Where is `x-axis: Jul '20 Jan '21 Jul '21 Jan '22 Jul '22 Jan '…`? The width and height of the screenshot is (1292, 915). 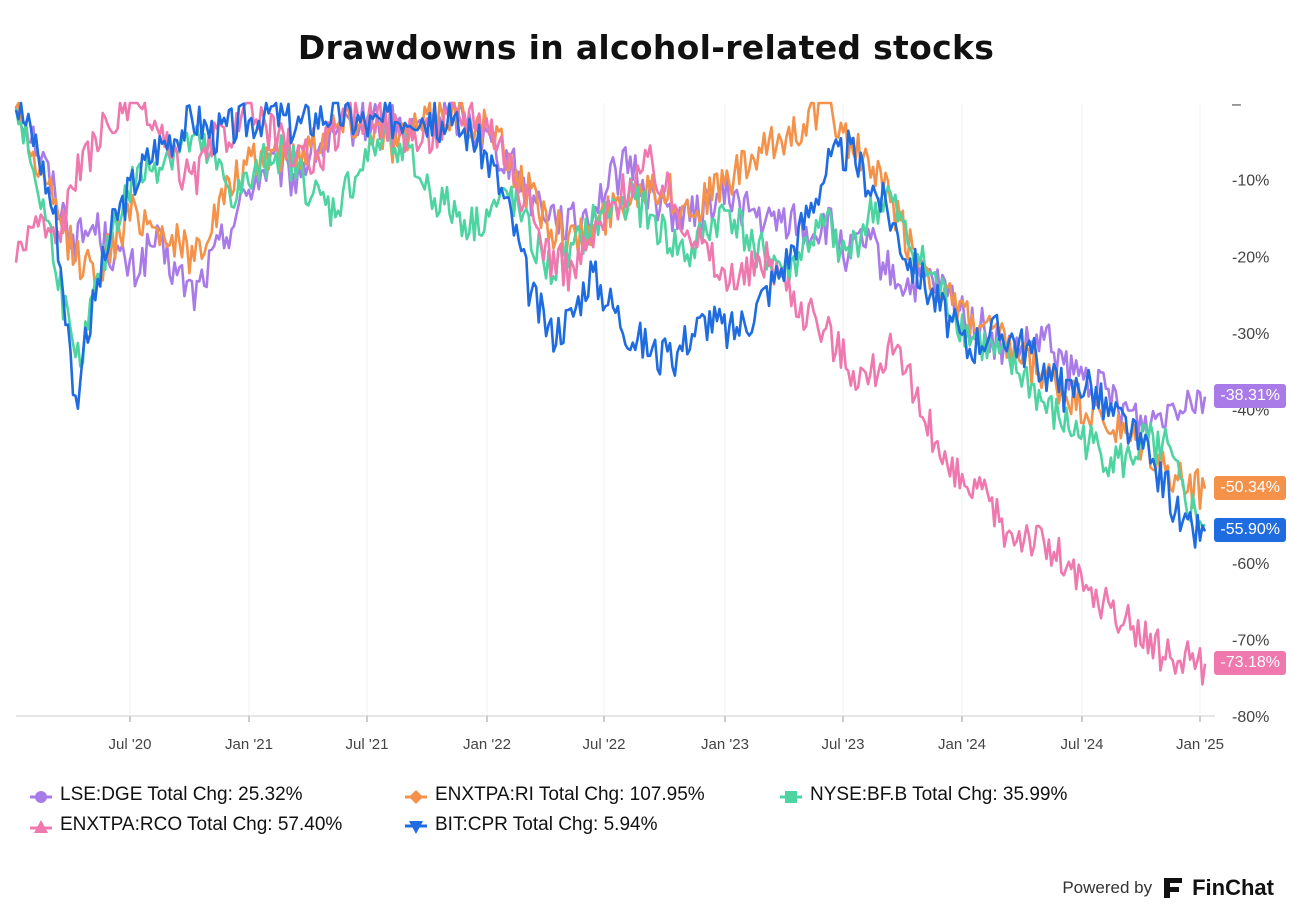 x-axis: Jul '20 Jan '21 Jul '21 Jan '22 Jul '22 Jan '… is located at coordinates (620, 734).